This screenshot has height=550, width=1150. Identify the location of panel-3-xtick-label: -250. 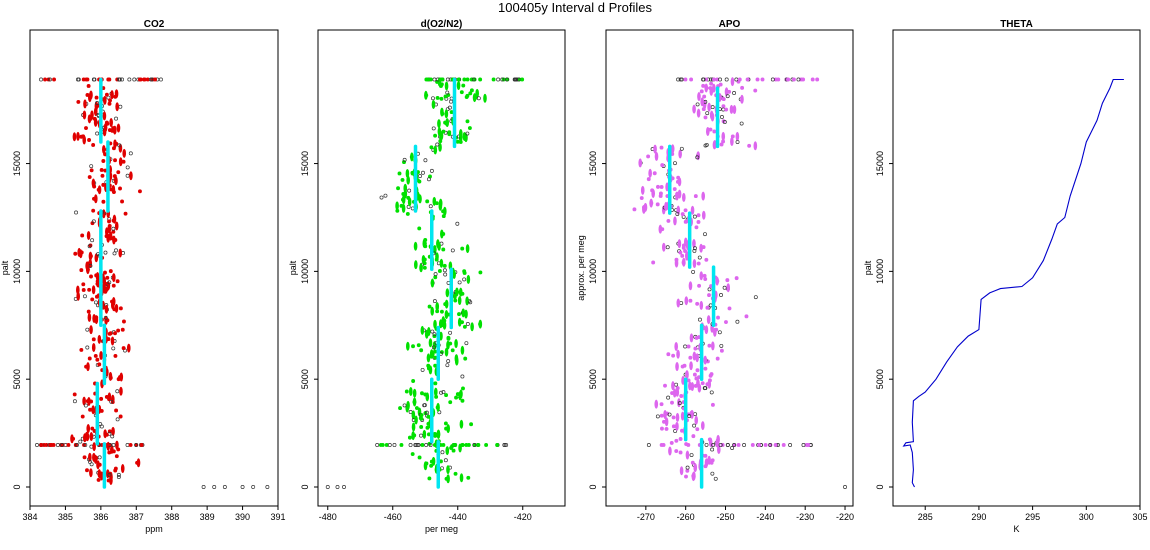
(726, 517).